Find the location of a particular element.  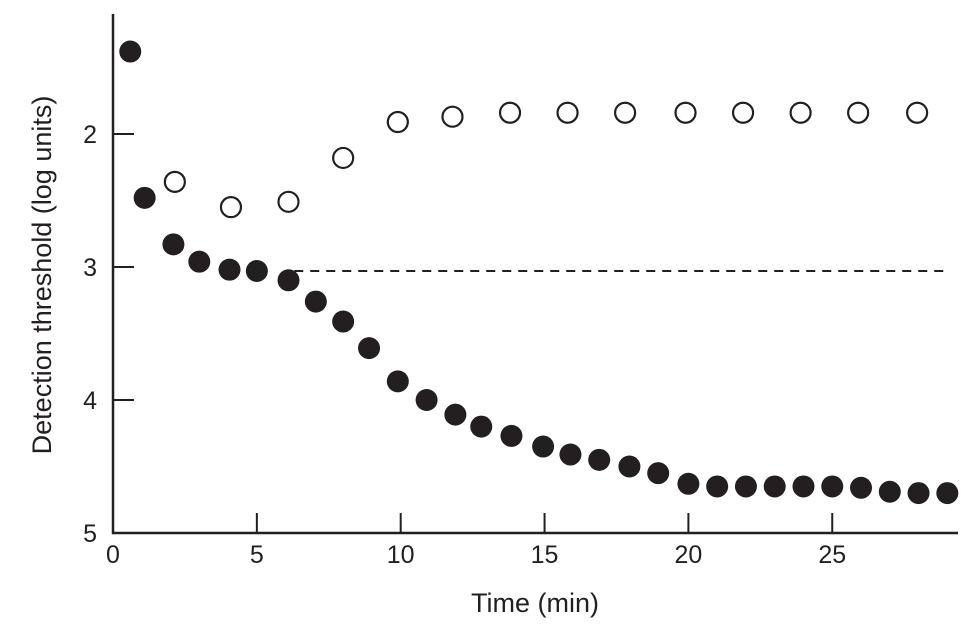

y-tick-label: 4 is located at coordinates (90, 401).